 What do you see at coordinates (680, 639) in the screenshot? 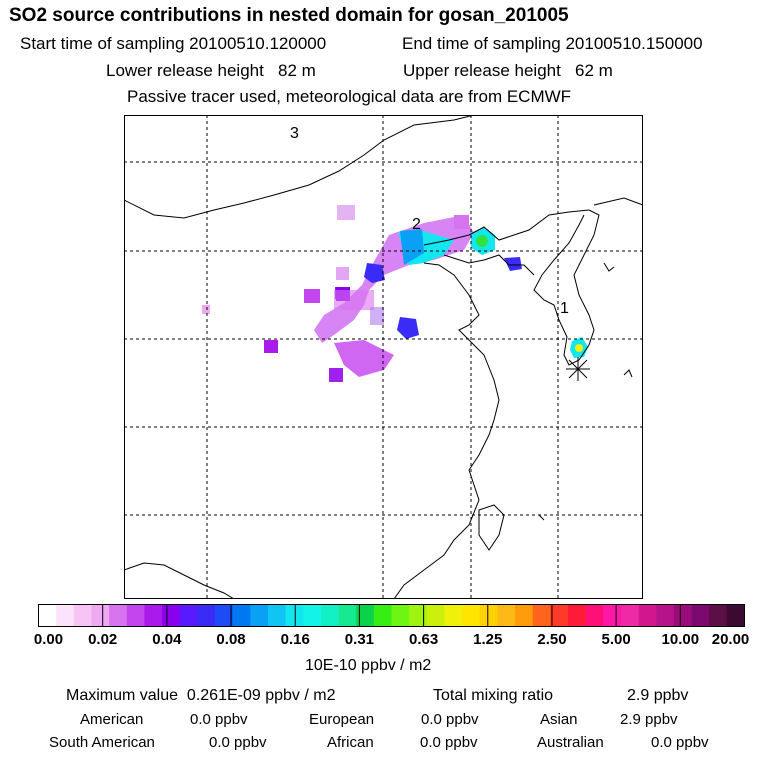
I see `colorbar-tick-label: 10.00` at bounding box center [680, 639].